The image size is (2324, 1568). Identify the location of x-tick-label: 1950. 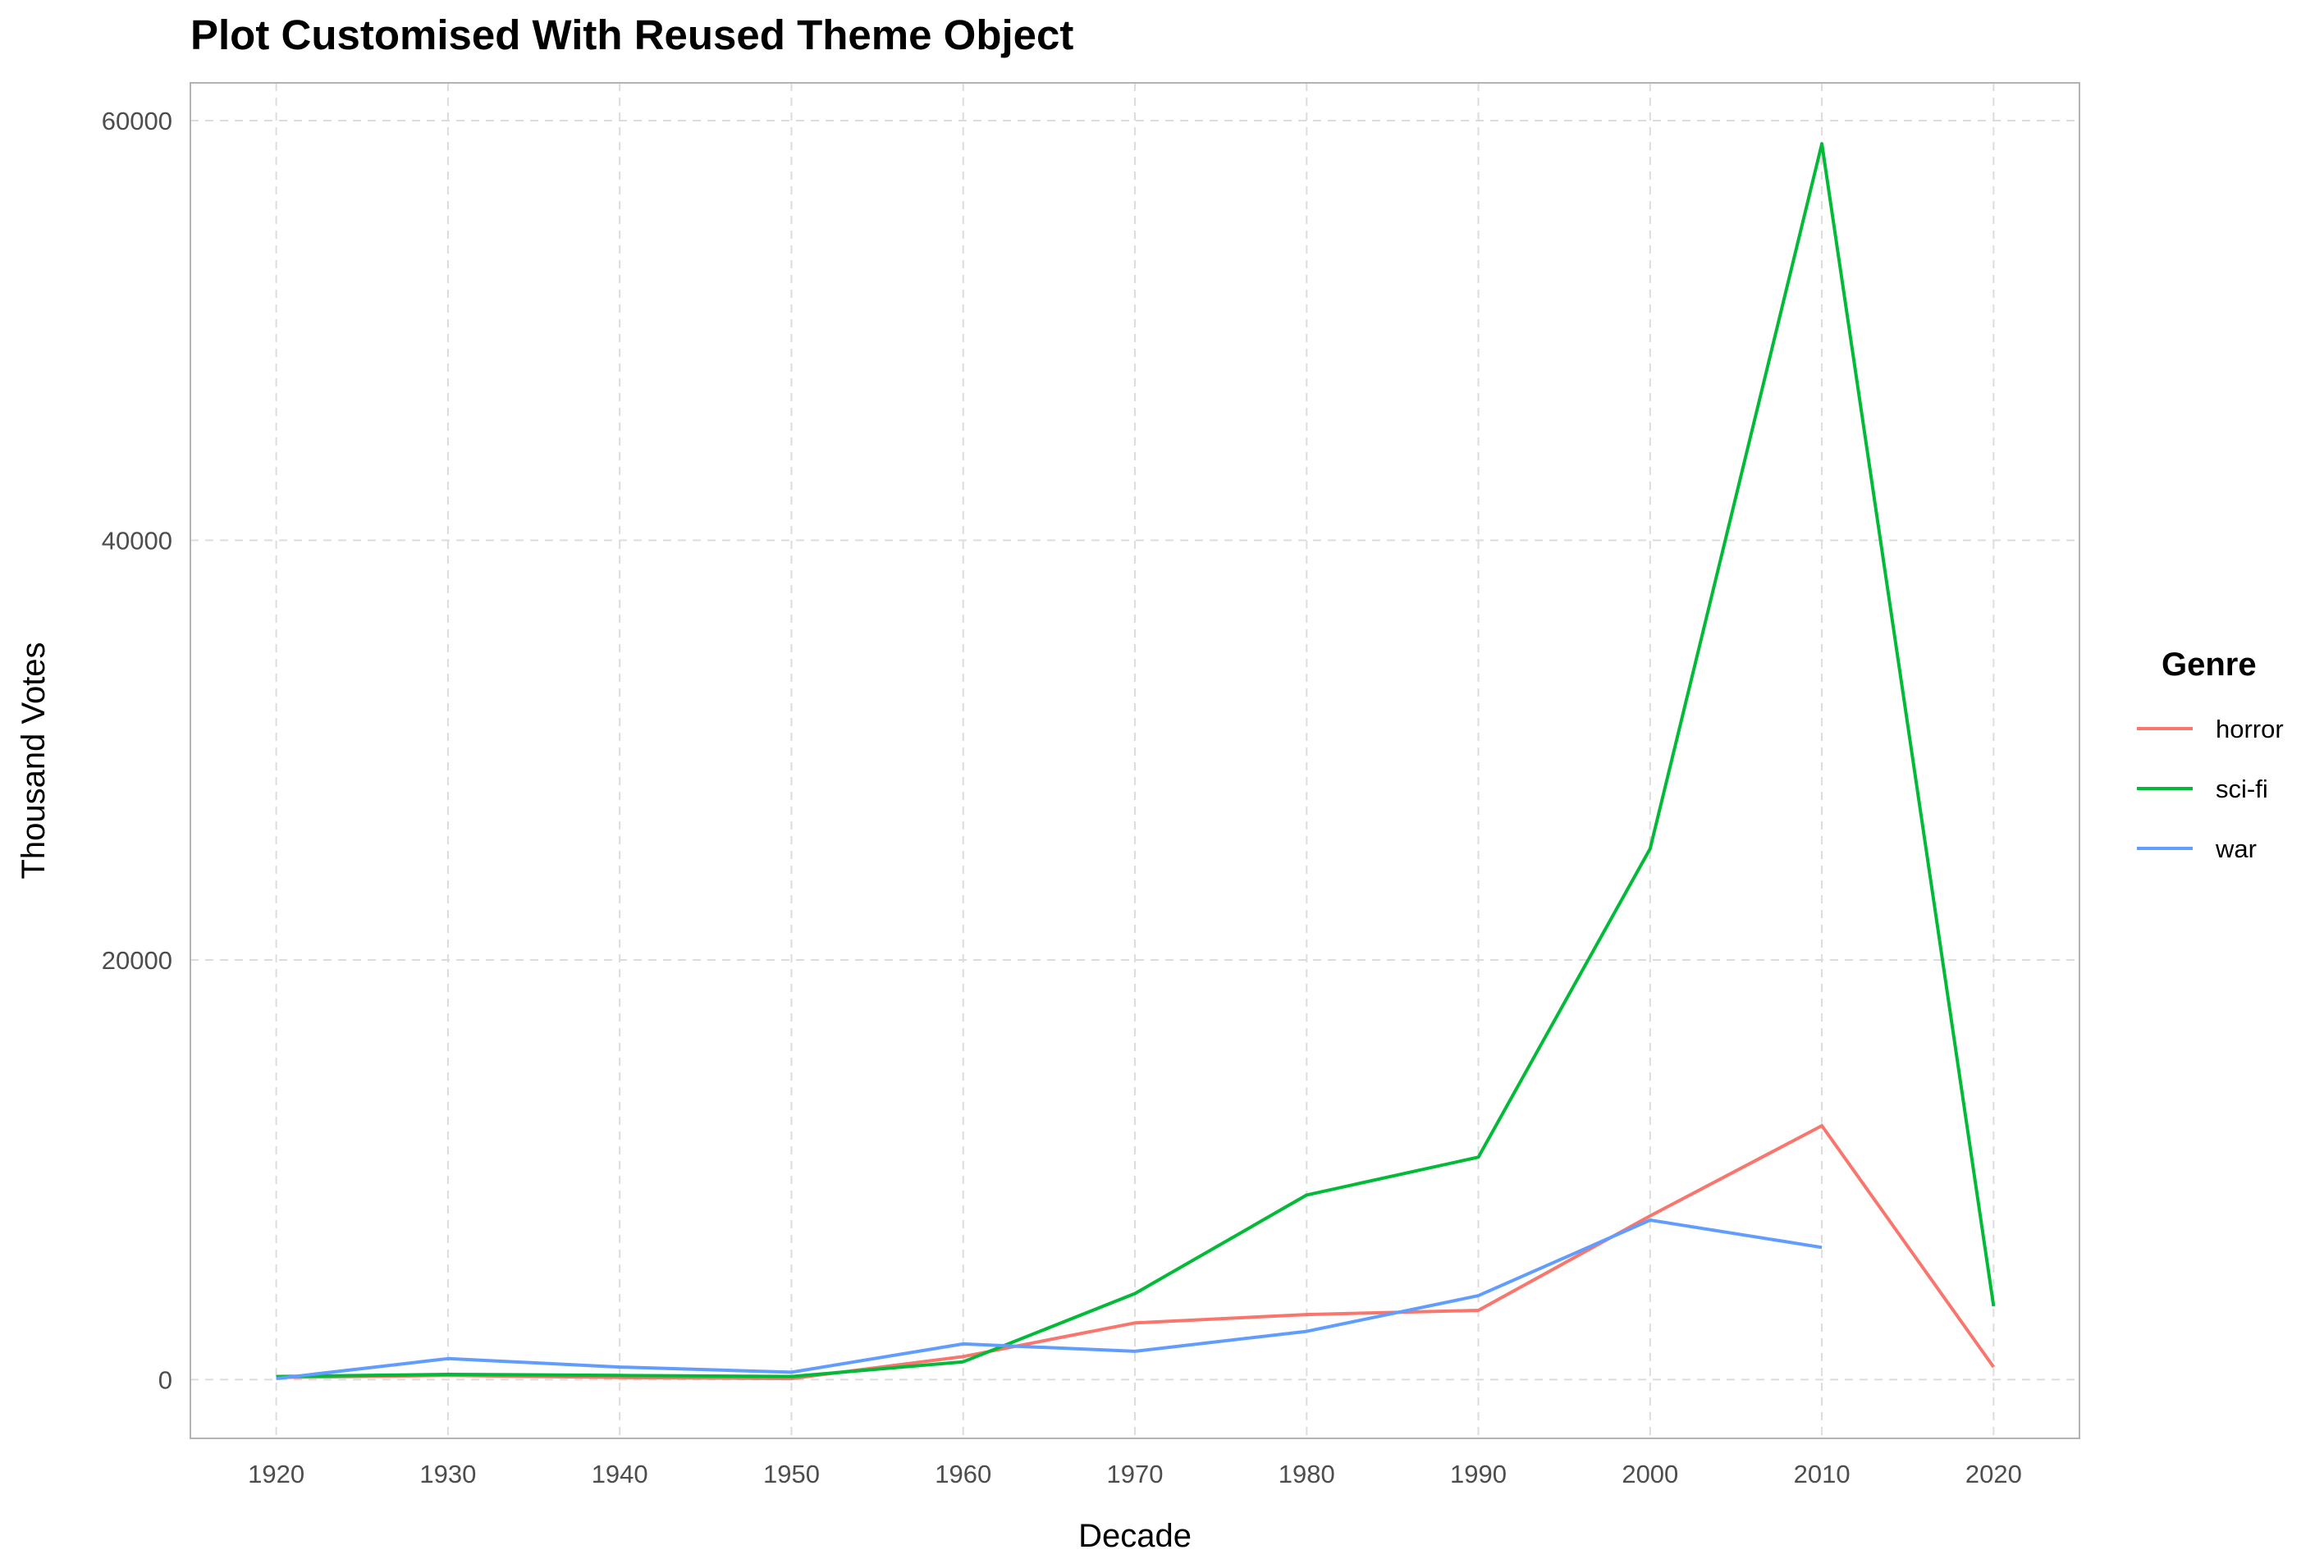
(791, 1474).